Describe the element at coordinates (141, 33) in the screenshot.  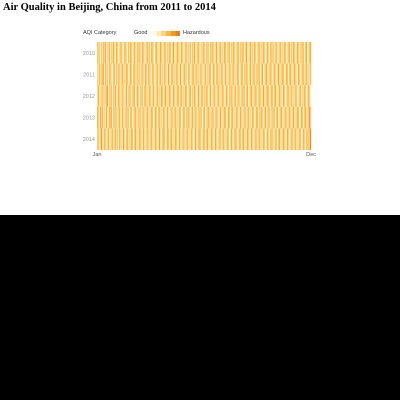
I see `legend-low-label: Good` at that location.